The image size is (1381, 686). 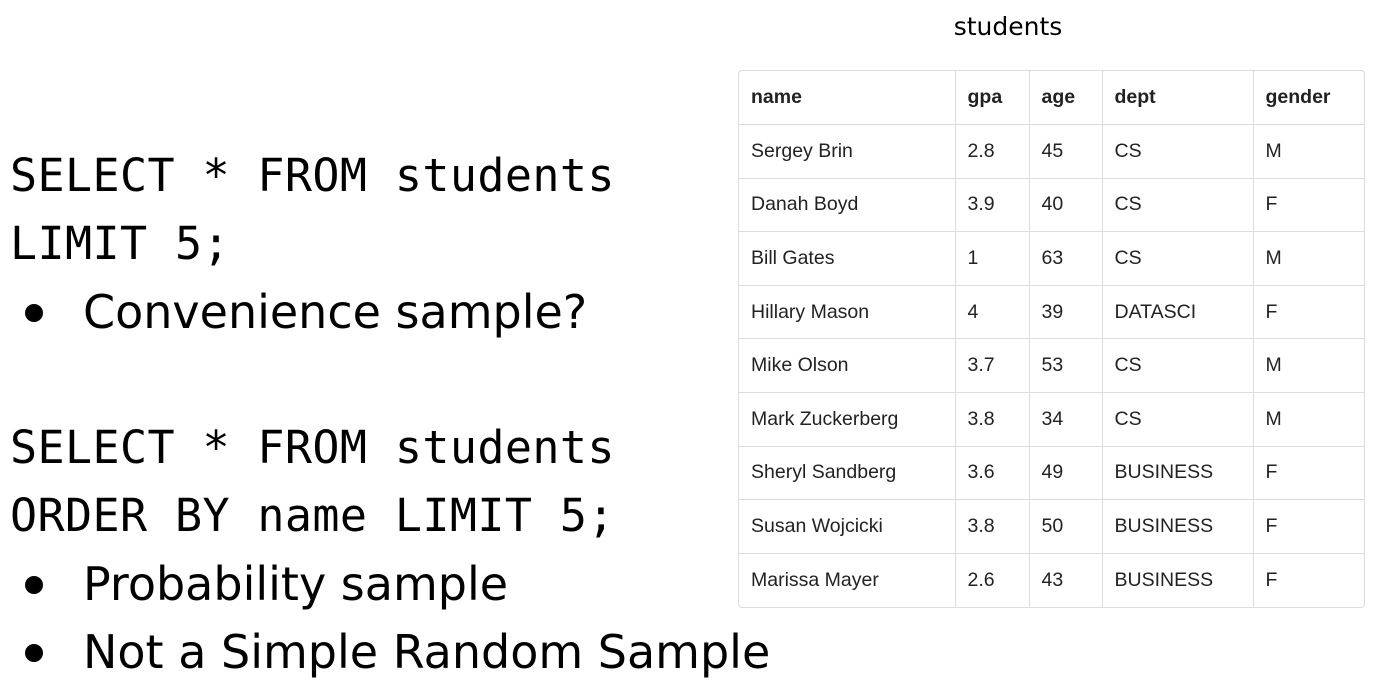 I want to click on table-row: Mark Zuckerberg 3.8 34 CS M, so click(x=1051, y=419).